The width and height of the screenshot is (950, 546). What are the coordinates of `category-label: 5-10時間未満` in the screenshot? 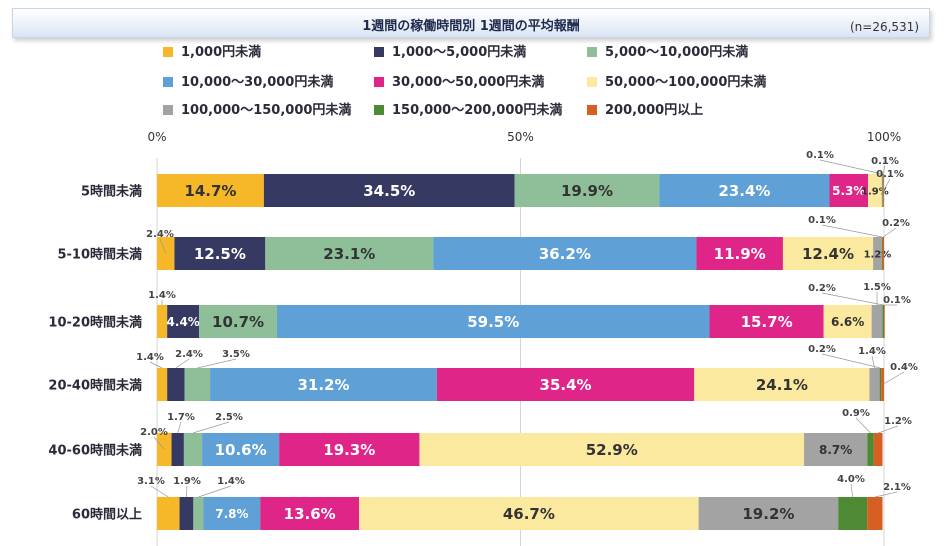 It's located at (99, 255).